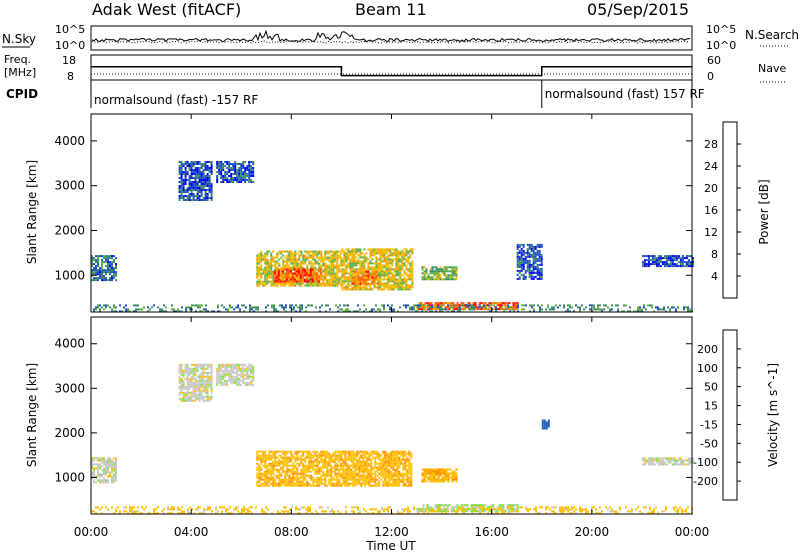 Image resolution: width=800 pixels, height=554 pixels. Describe the element at coordinates (772, 35) in the screenshot. I see `noise-right-label: N.Search` at that location.